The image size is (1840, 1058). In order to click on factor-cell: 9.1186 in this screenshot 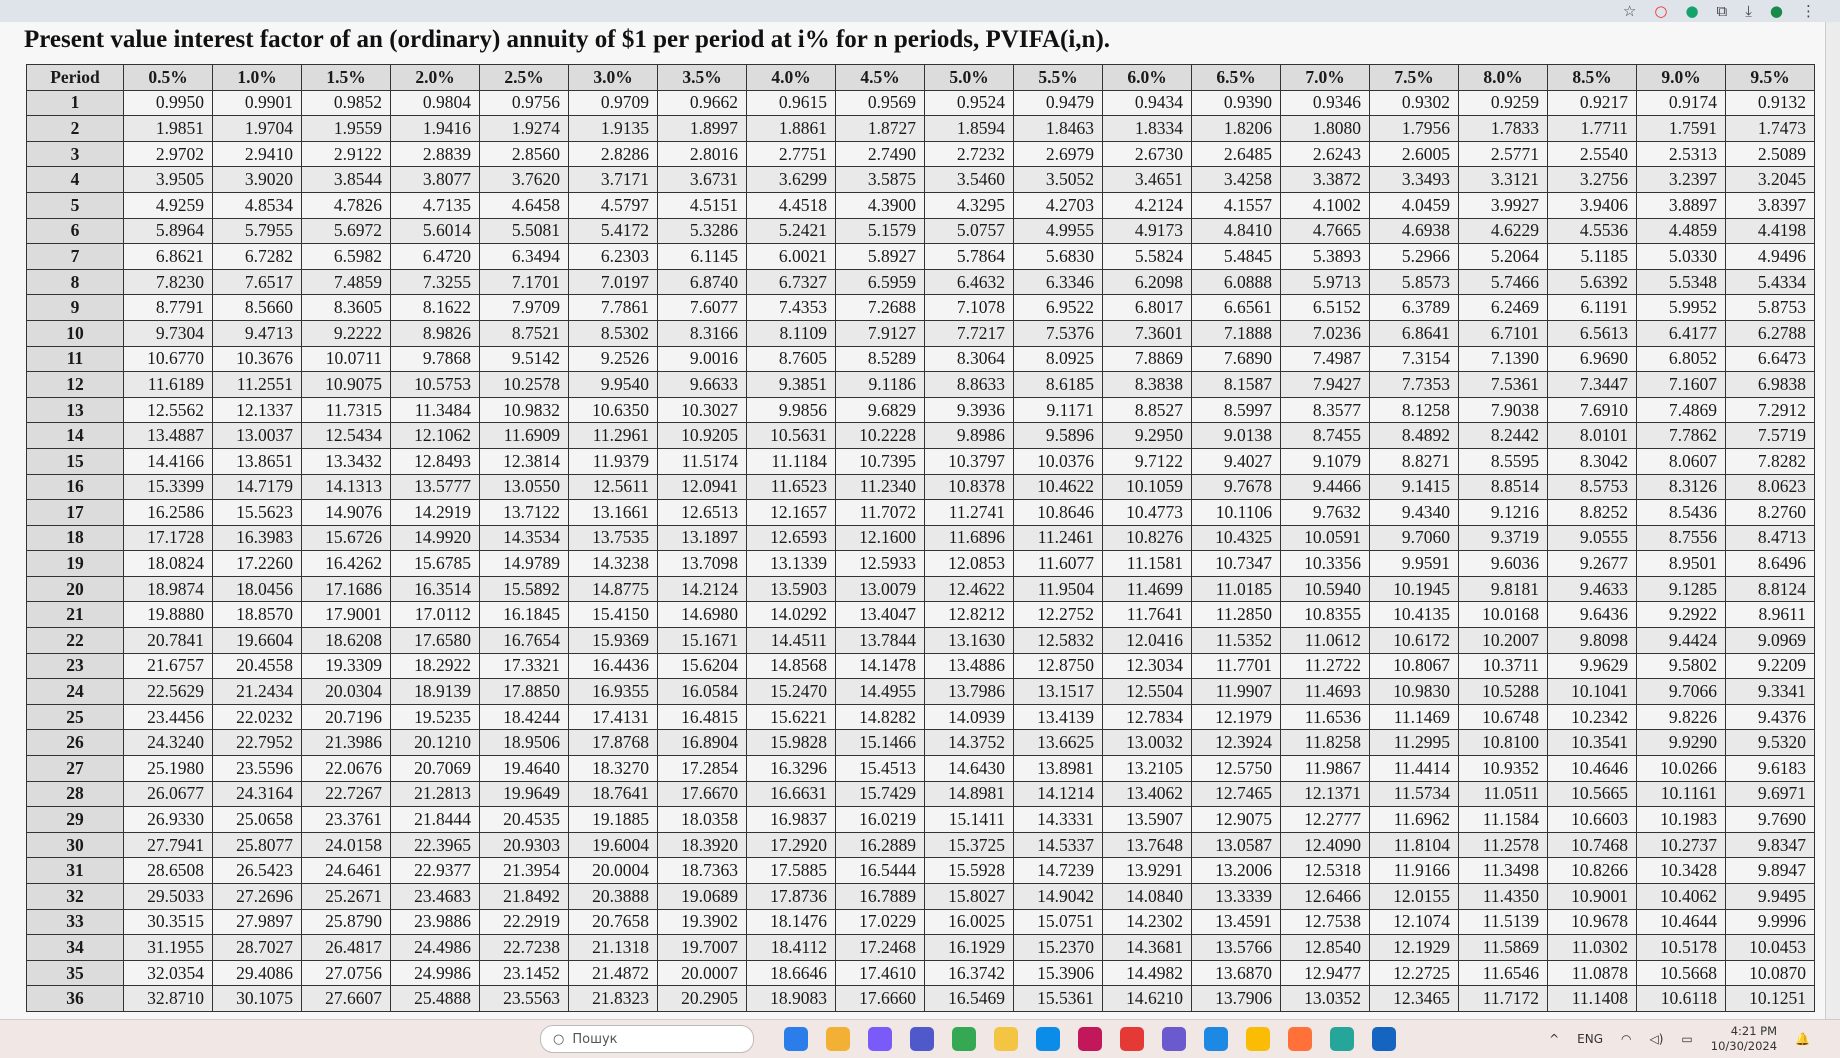, I will do `click(880, 384)`.